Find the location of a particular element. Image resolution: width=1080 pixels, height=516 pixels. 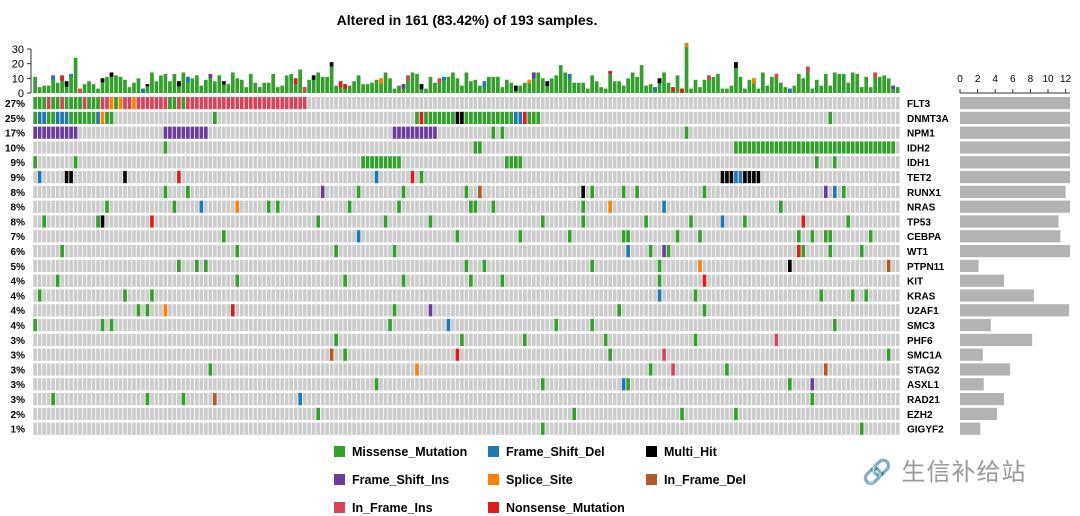

side-axis-tick-label: 12 is located at coordinates (1066, 79).